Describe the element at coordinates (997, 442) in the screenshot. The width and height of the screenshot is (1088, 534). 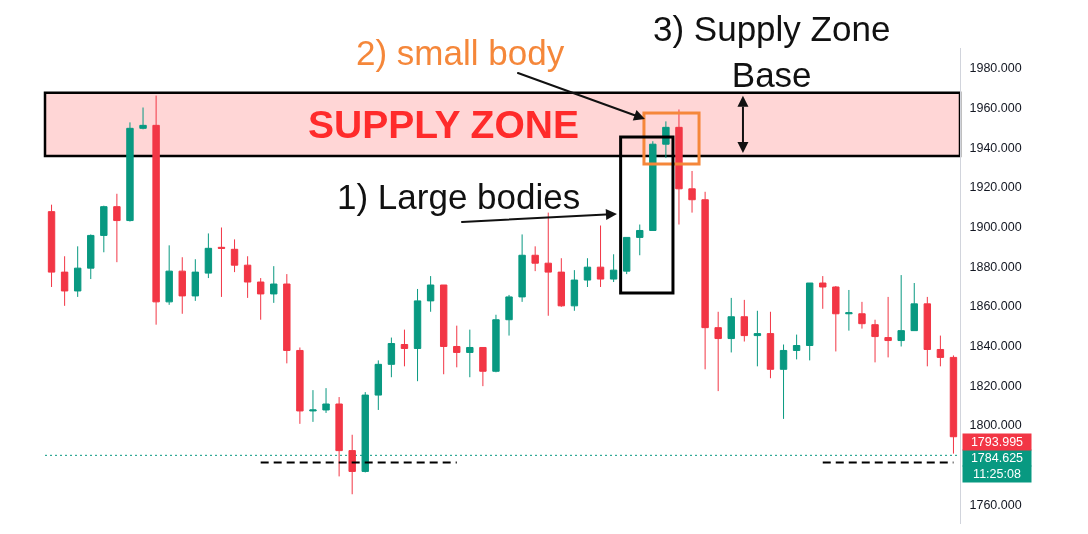
I see `text: 1793.995` at that location.